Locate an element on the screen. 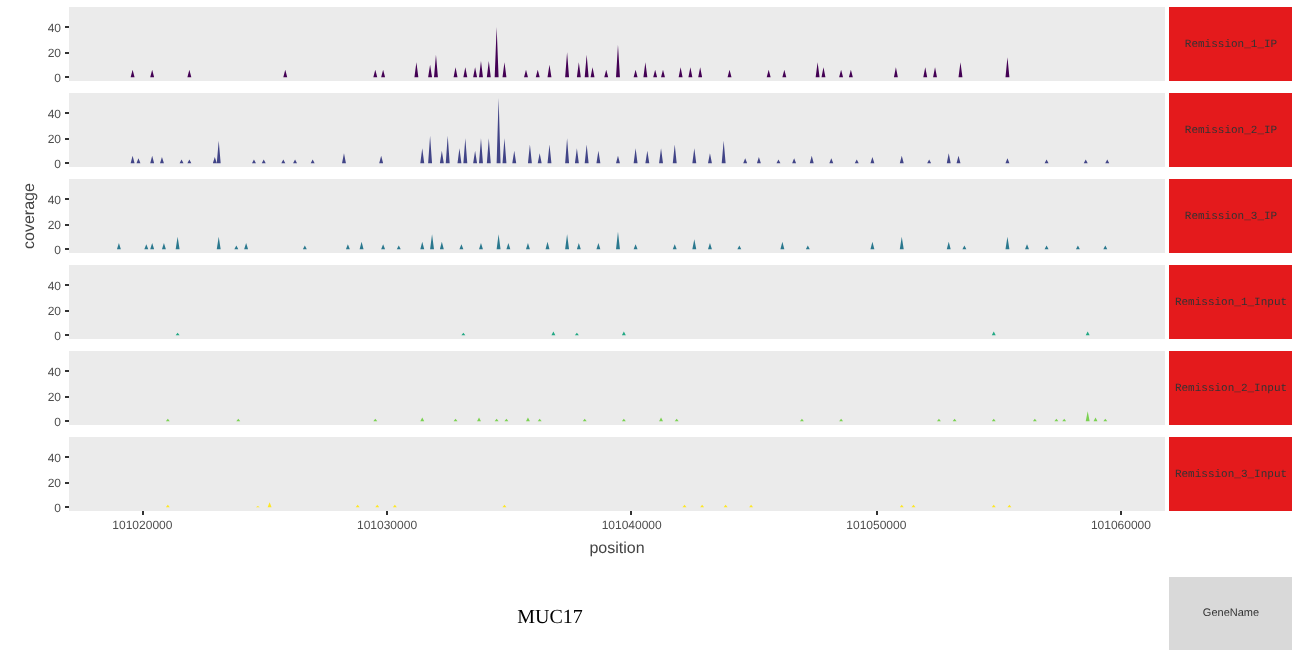 The width and height of the screenshot is (1300, 650). x-axis-title: position is located at coordinates (617, 548).